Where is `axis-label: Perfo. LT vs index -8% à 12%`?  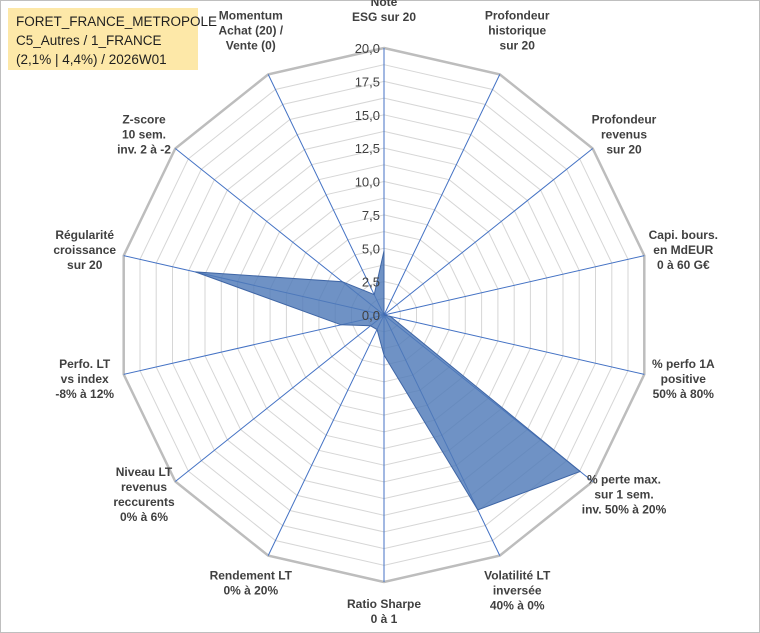 axis-label: Perfo. LT vs index -8% à 12% is located at coordinates (84, 379).